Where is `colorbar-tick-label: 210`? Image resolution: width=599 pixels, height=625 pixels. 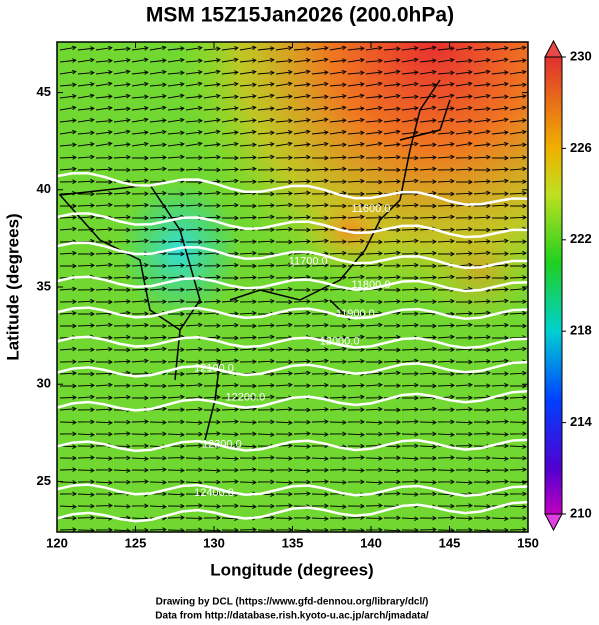 colorbar-tick-label: 210 is located at coordinates (581, 512).